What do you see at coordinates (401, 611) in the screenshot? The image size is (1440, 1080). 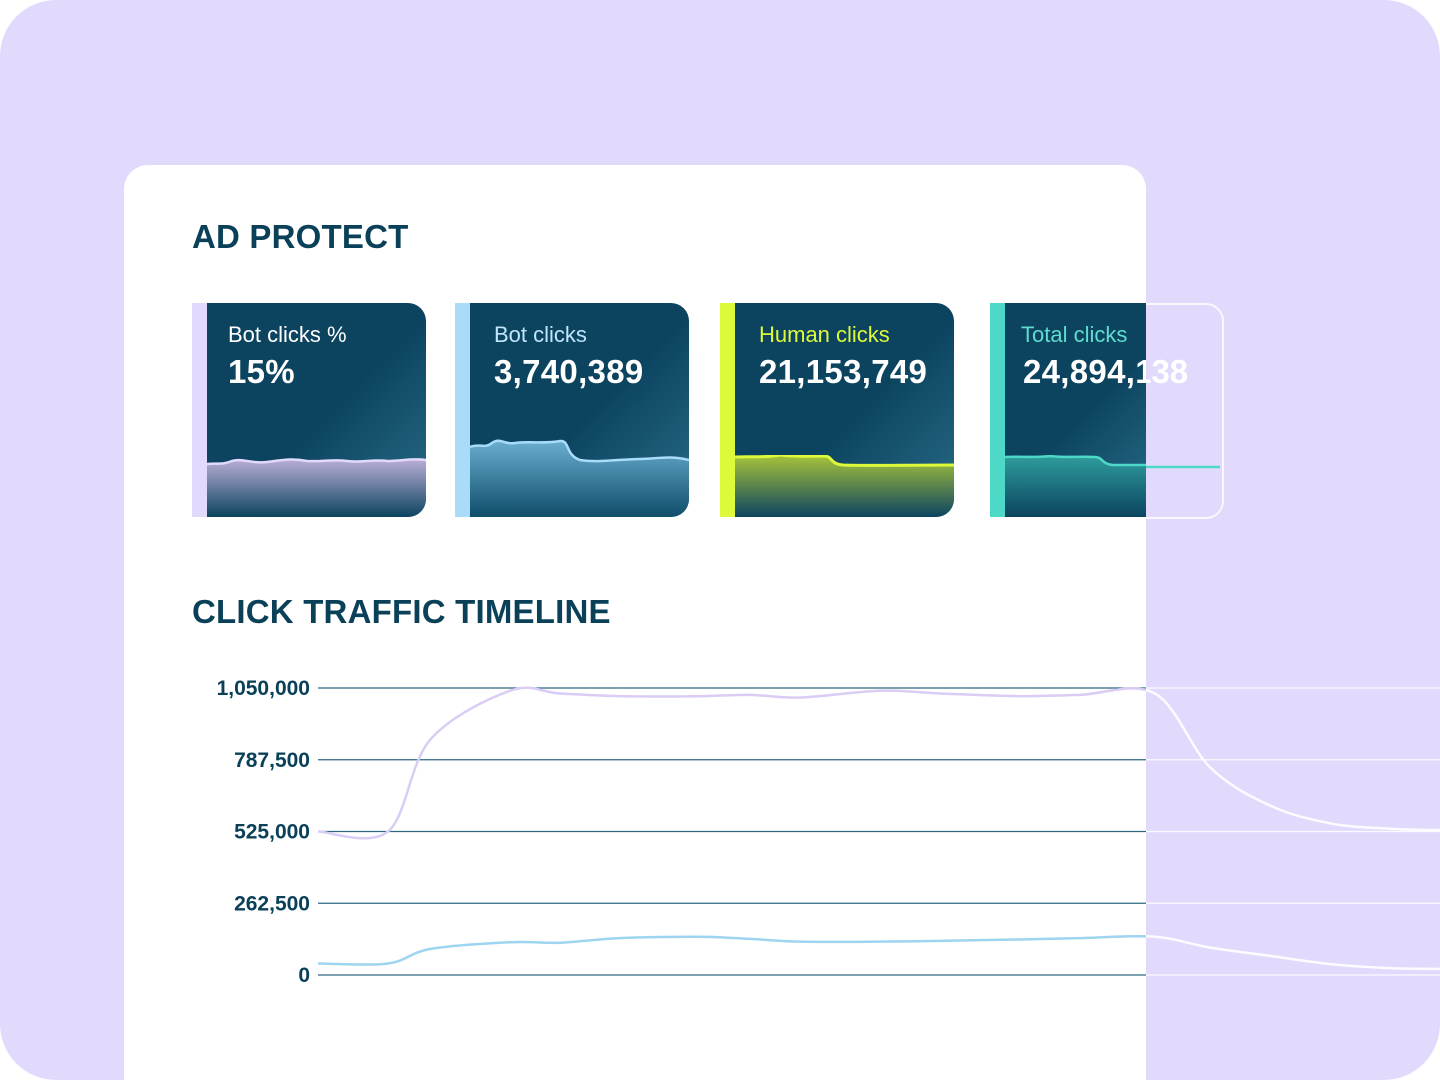 I see `section-title-timeline: CLICK TRAFFIC TIMELINE` at bounding box center [401, 611].